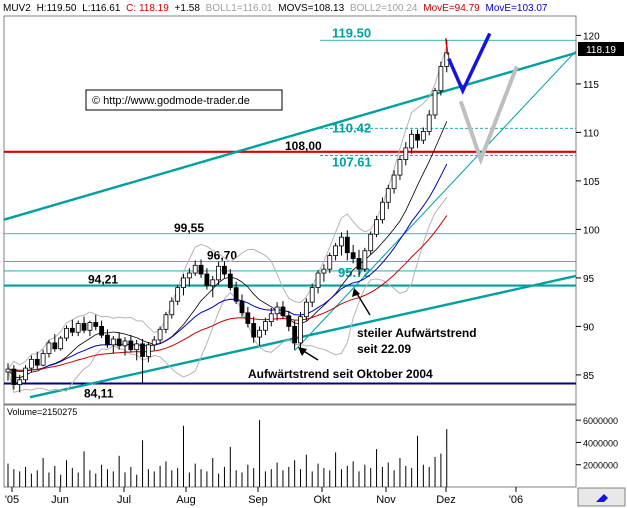 This screenshot has height=508, width=627. What do you see at coordinates (103, 280) in the screenshot?
I see `level-label: 94,21` at bounding box center [103, 280].